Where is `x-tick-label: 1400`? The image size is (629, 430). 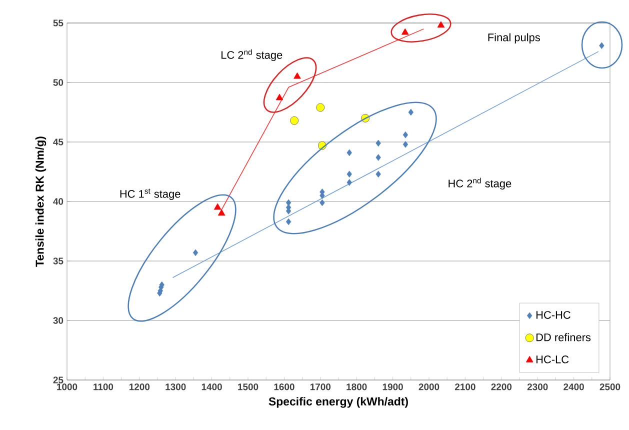 x-tick-label: 1400 is located at coordinates (212, 387).